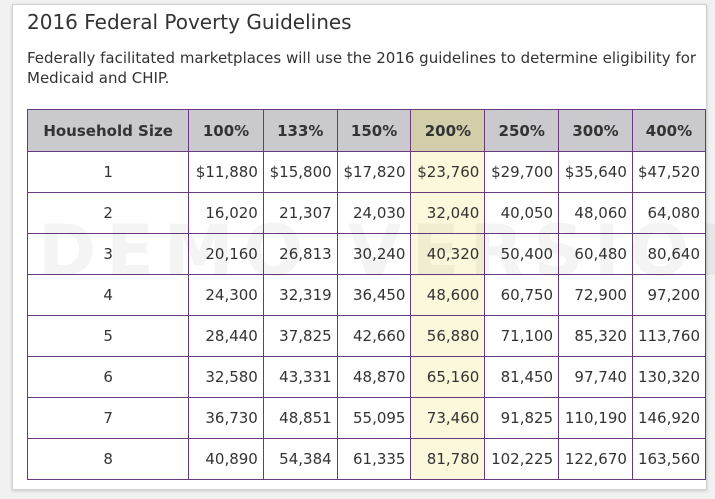 The height and width of the screenshot is (499, 715). Describe the element at coordinates (374, 130) in the screenshot. I see `header-150: 150%` at that location.